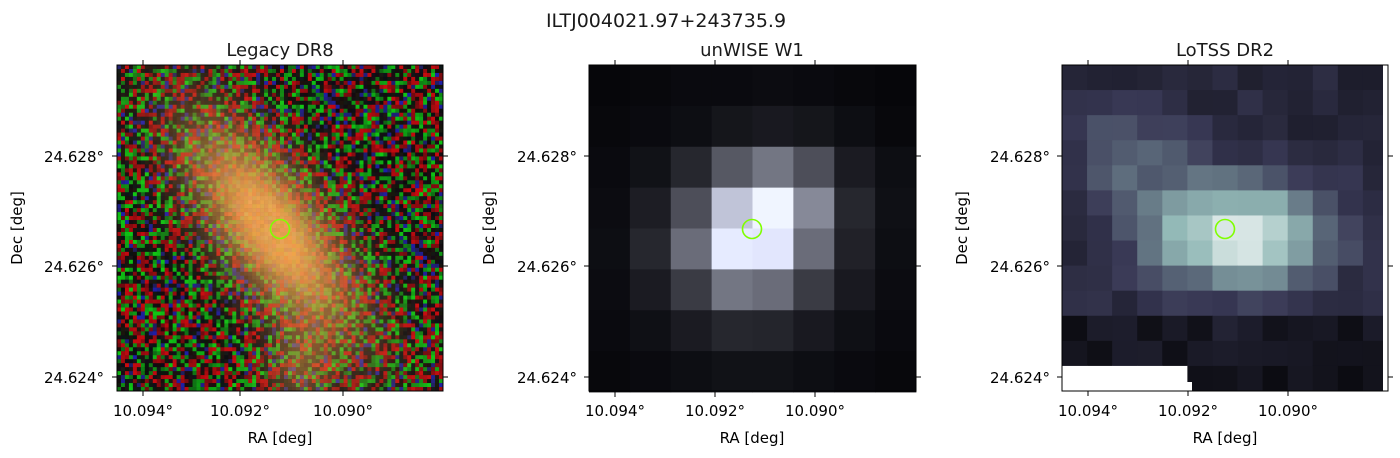 The image size is (1400, 458). What do you see at coordinates (279, 50) in the screenshot?
I see `panel-title: Legacy DR8` at bounding box center [279, 50].